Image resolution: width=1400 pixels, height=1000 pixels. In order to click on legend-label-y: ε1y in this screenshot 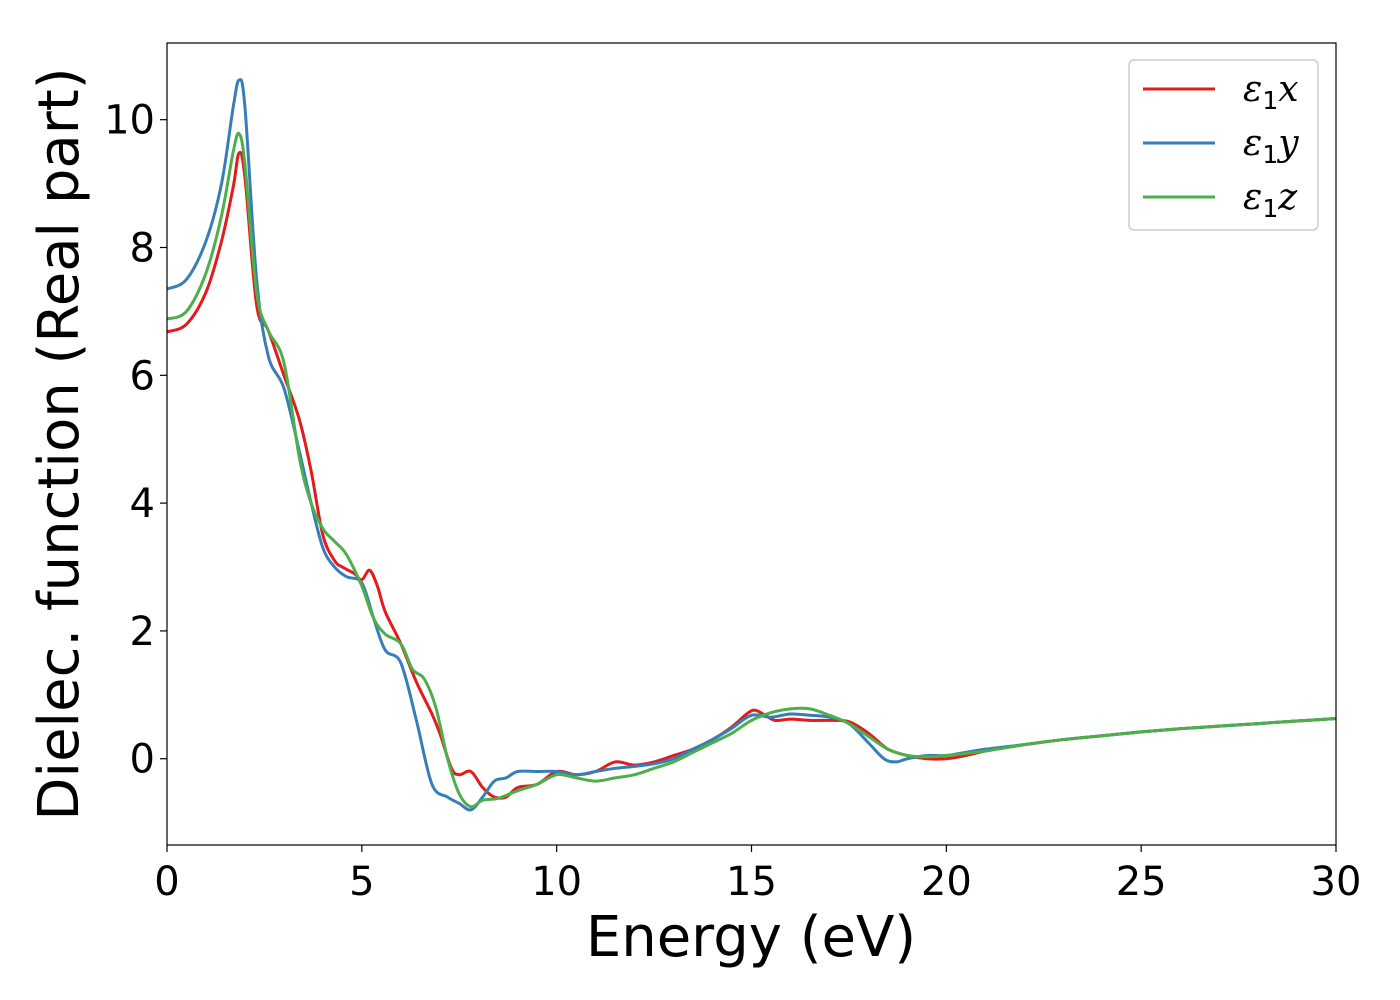, I will do `click(1271, 146)`.